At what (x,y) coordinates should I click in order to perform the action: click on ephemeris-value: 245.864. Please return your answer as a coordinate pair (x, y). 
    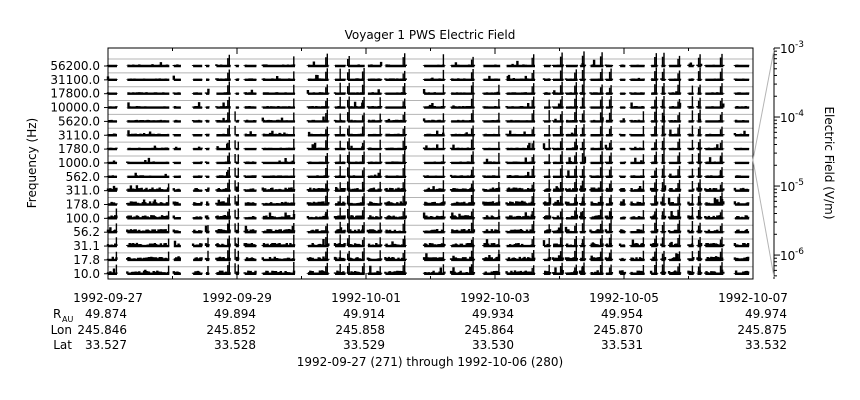
    Looking at the image, I should click on (489, 330).